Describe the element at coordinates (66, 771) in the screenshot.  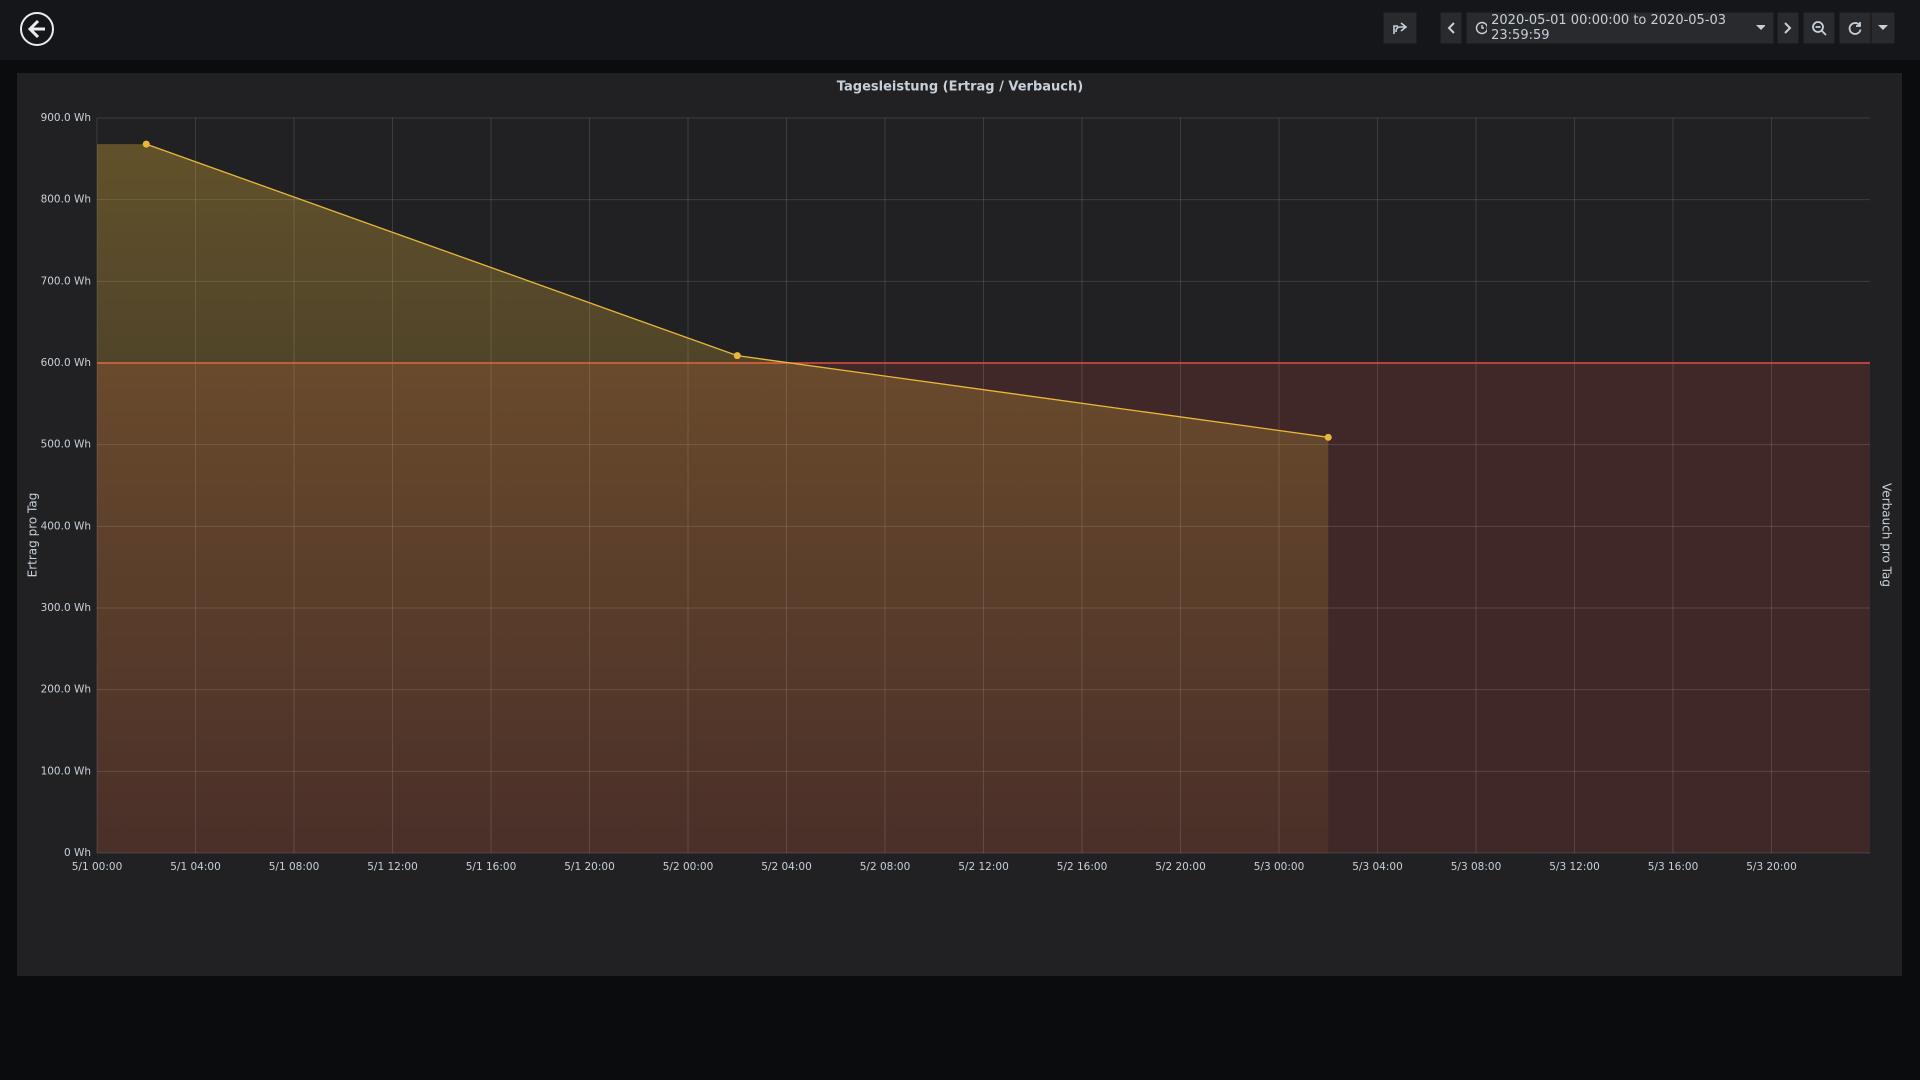
I see `y-tick-label: 100.0 Wh` at that location.